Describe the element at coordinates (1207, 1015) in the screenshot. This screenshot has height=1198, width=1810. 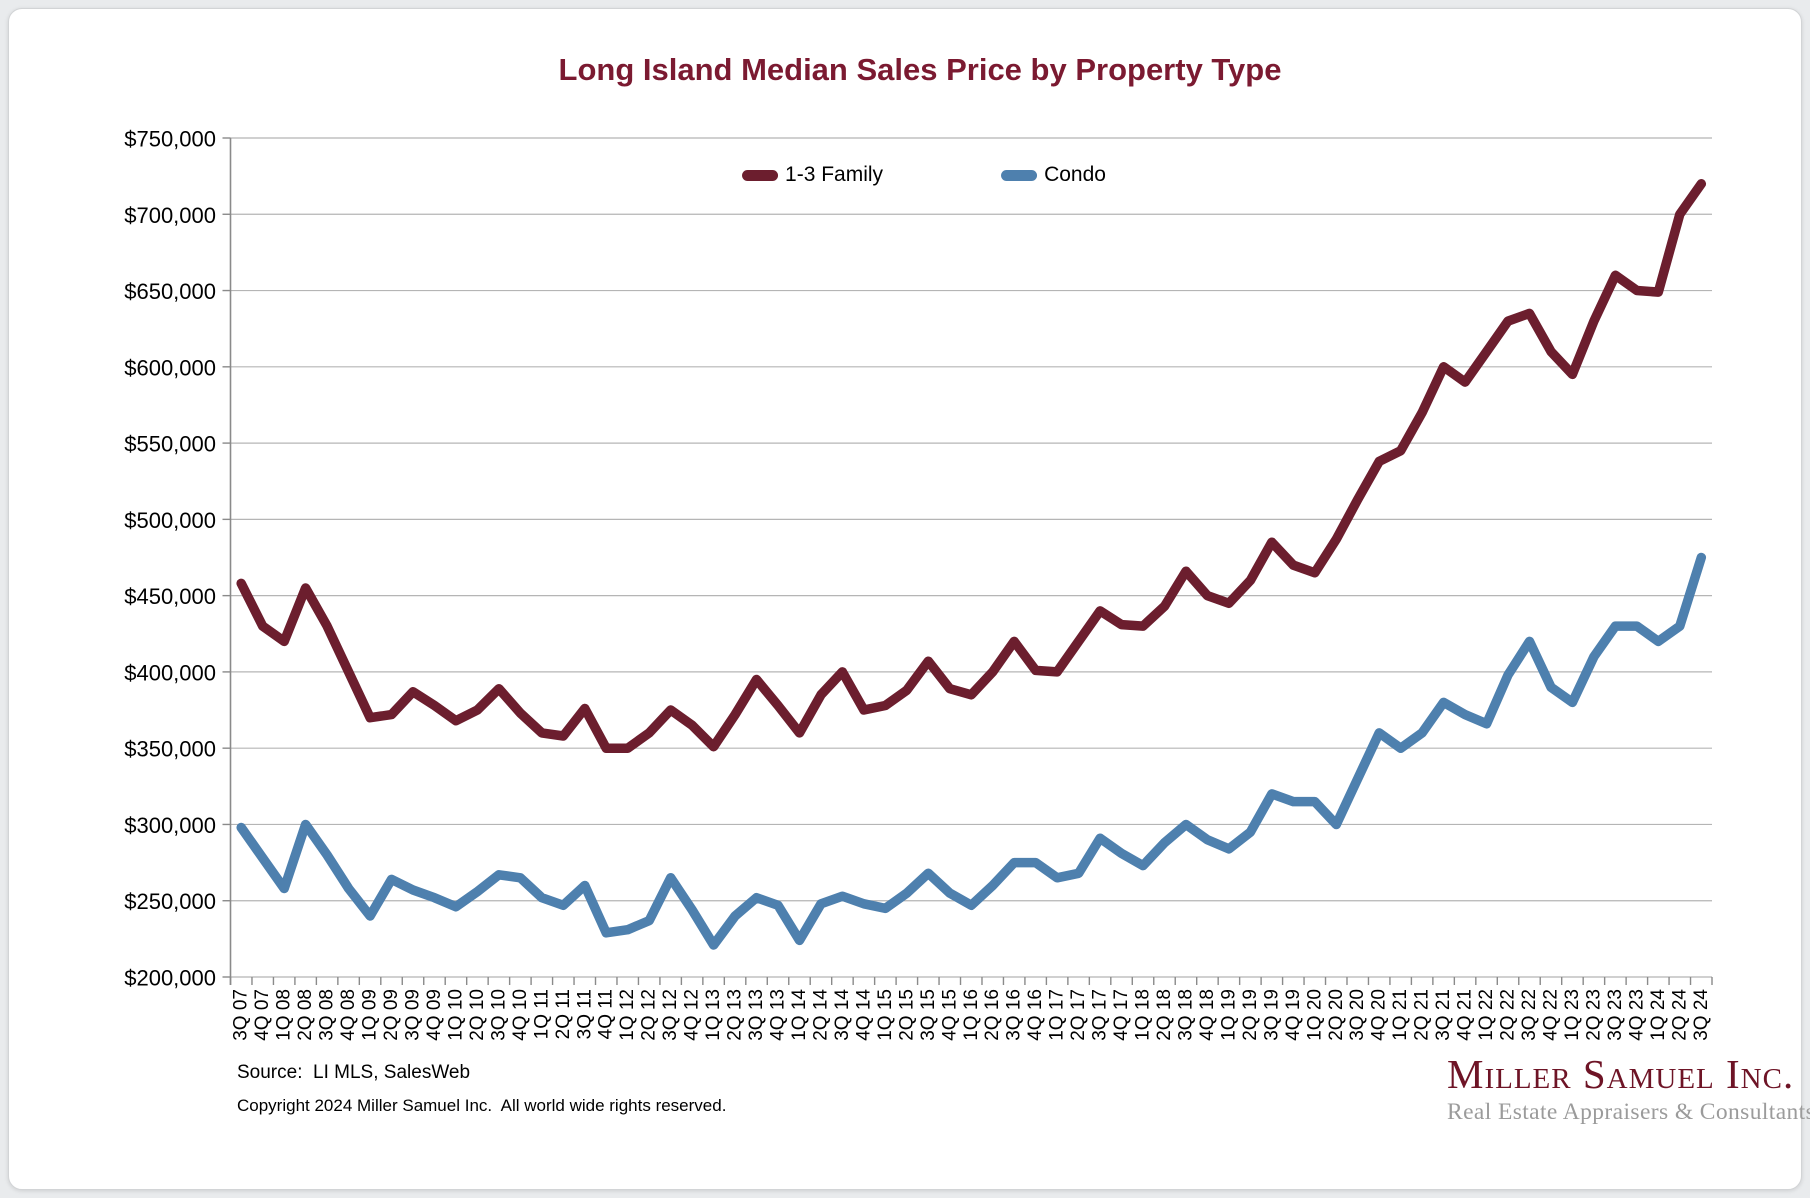
I see `x-tick-label: 4Q 18` at that location.